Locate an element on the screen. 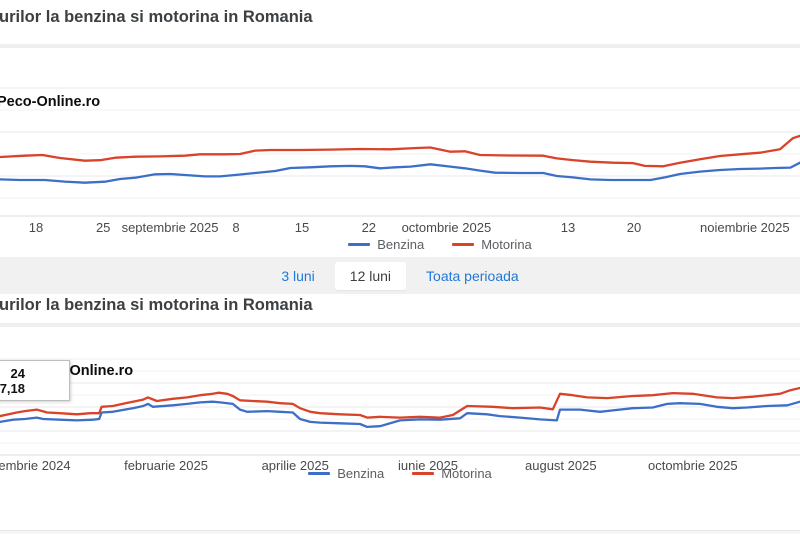  x-axis-label: 22 is located at coordinates (369, 227).